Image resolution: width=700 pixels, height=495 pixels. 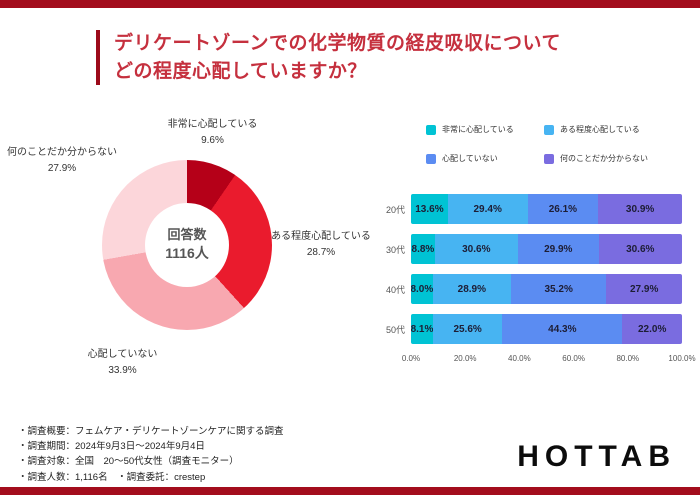 I want to click on bar-segment: 13.6%, so click(x=429, y=209).